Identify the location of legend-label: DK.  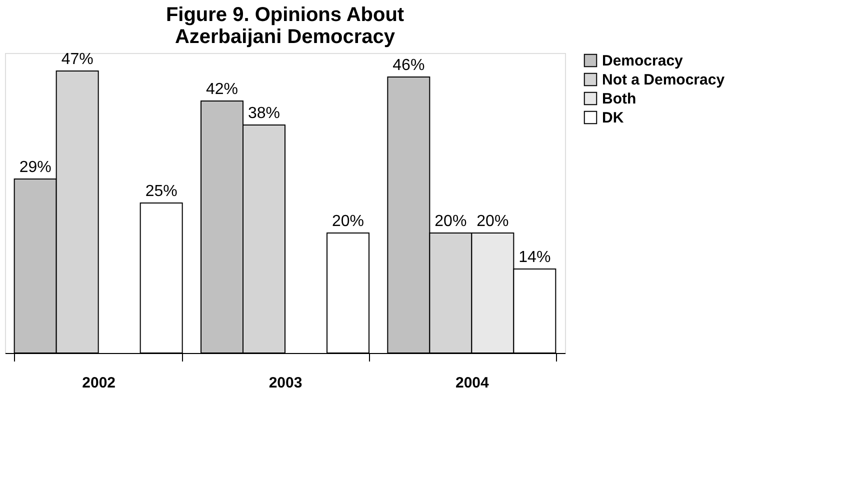
(613, 118).